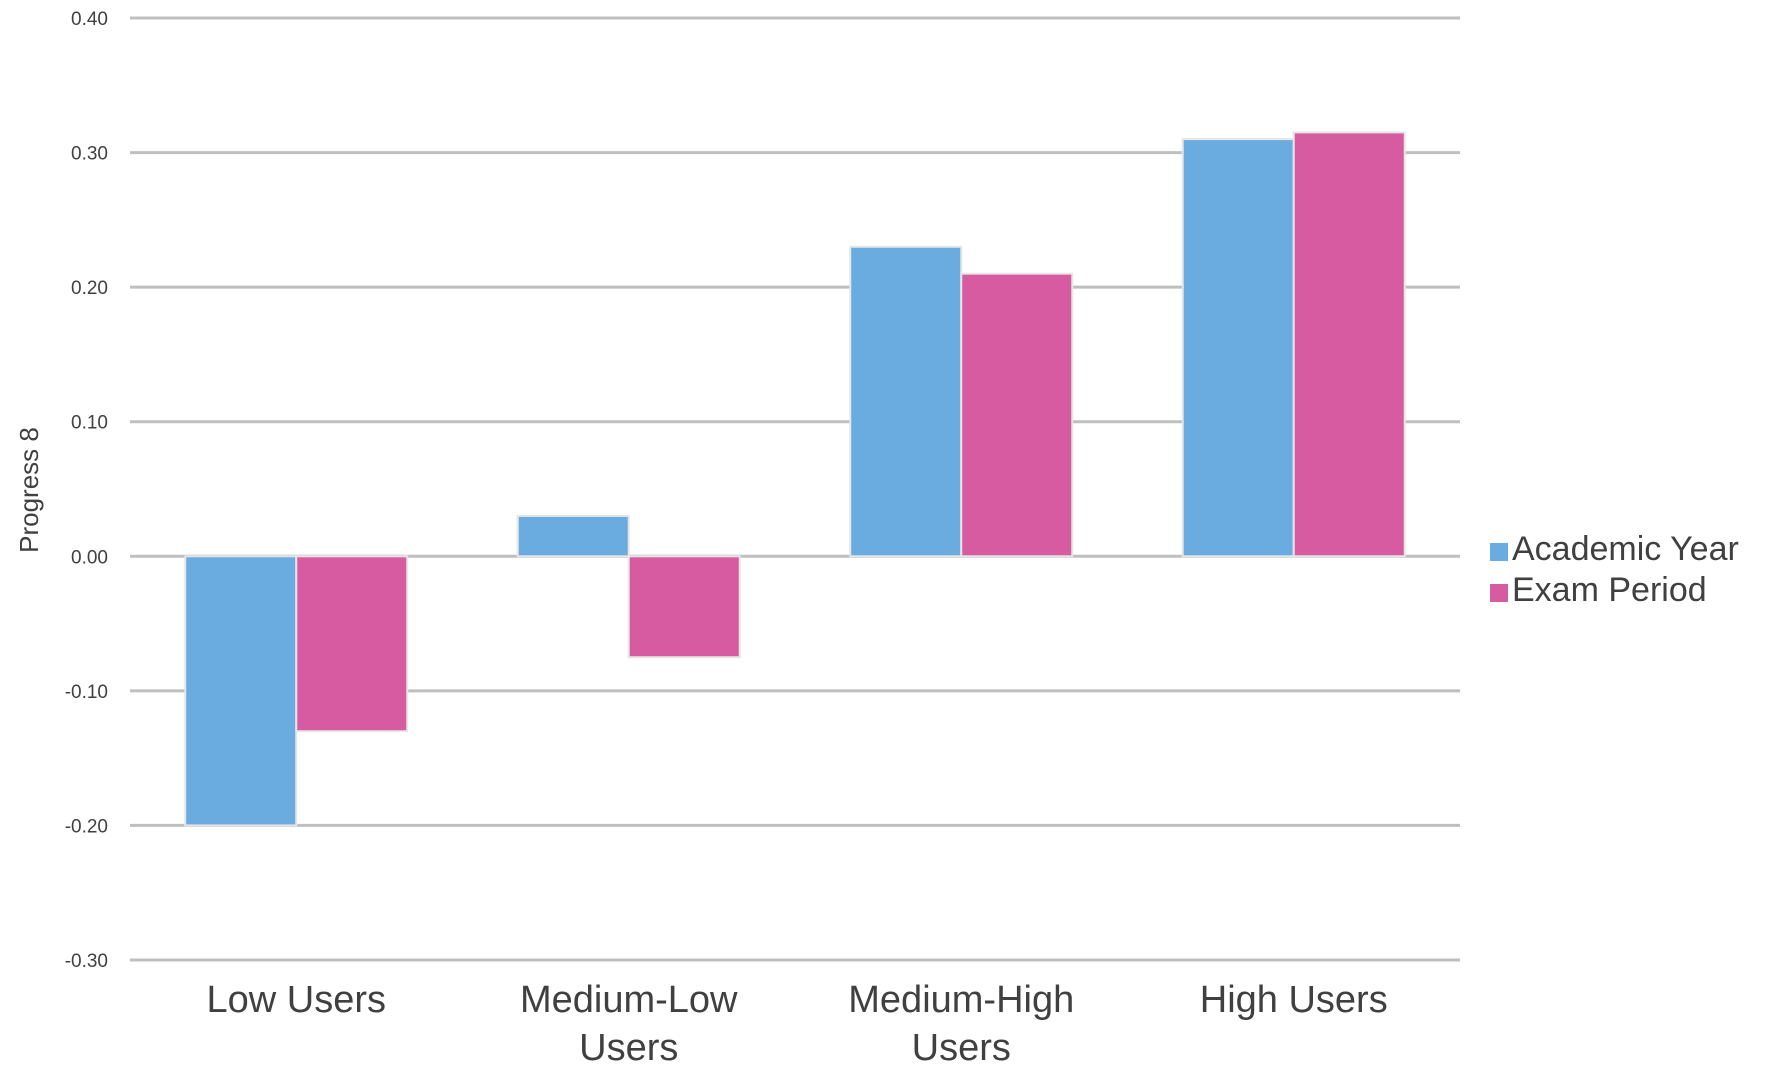  Describe the element at coordinates (86, 490) in the screenshot. I see `y-axis-ticks: 0.40 0.30 0.20 0.10 0.00 -0.10 -0.20 -0.30` at that location.